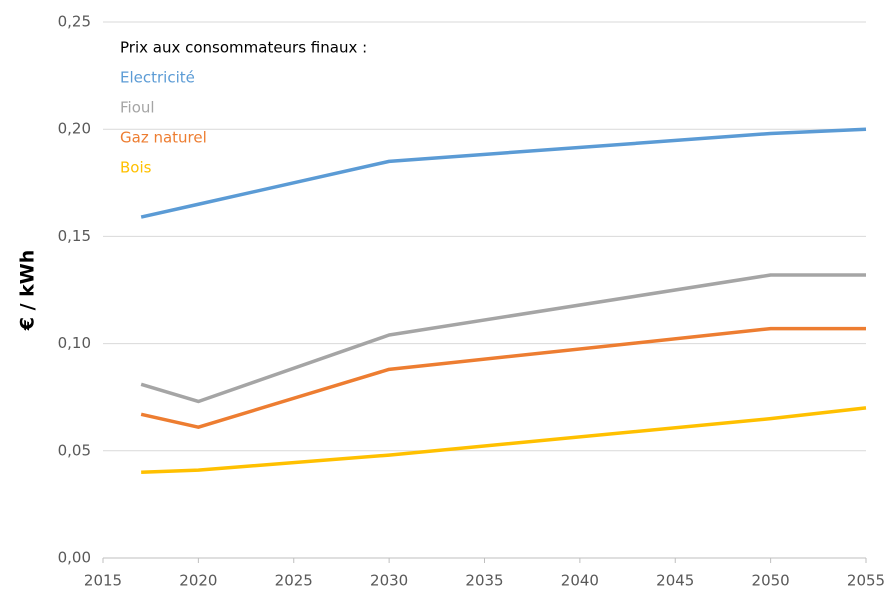 This screenshot has width=889, height=595. What do you see at coordinates (74, 129) in the screenshot?
I see `y-tick-label: 0,20` at bounding box center [74, 129].